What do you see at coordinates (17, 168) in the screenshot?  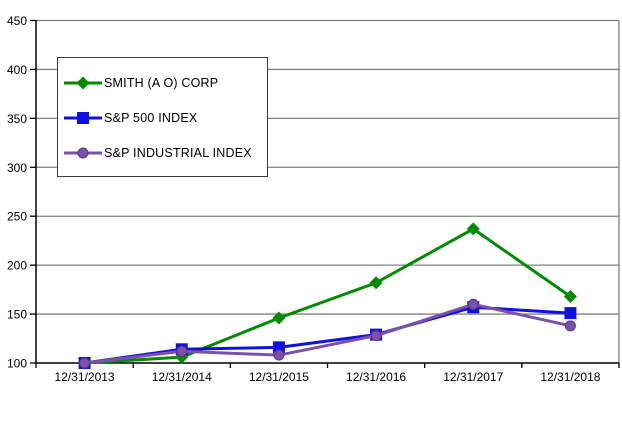 I see `y-tick-label-300: 300` at bounding box center [17, 168].